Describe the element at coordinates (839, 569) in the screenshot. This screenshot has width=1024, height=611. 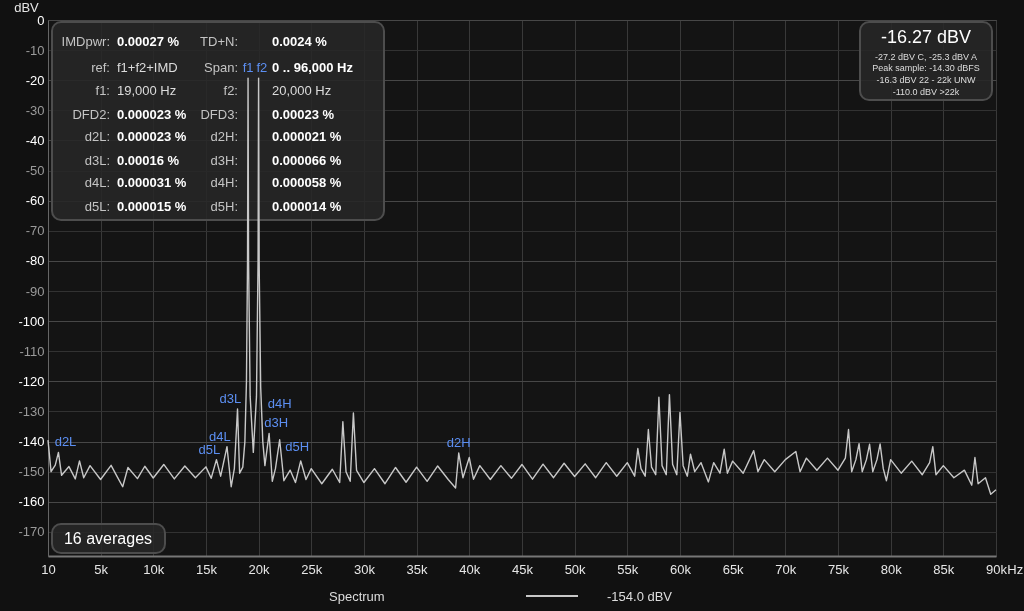
I see `x-tick-label: 75k` at that location.